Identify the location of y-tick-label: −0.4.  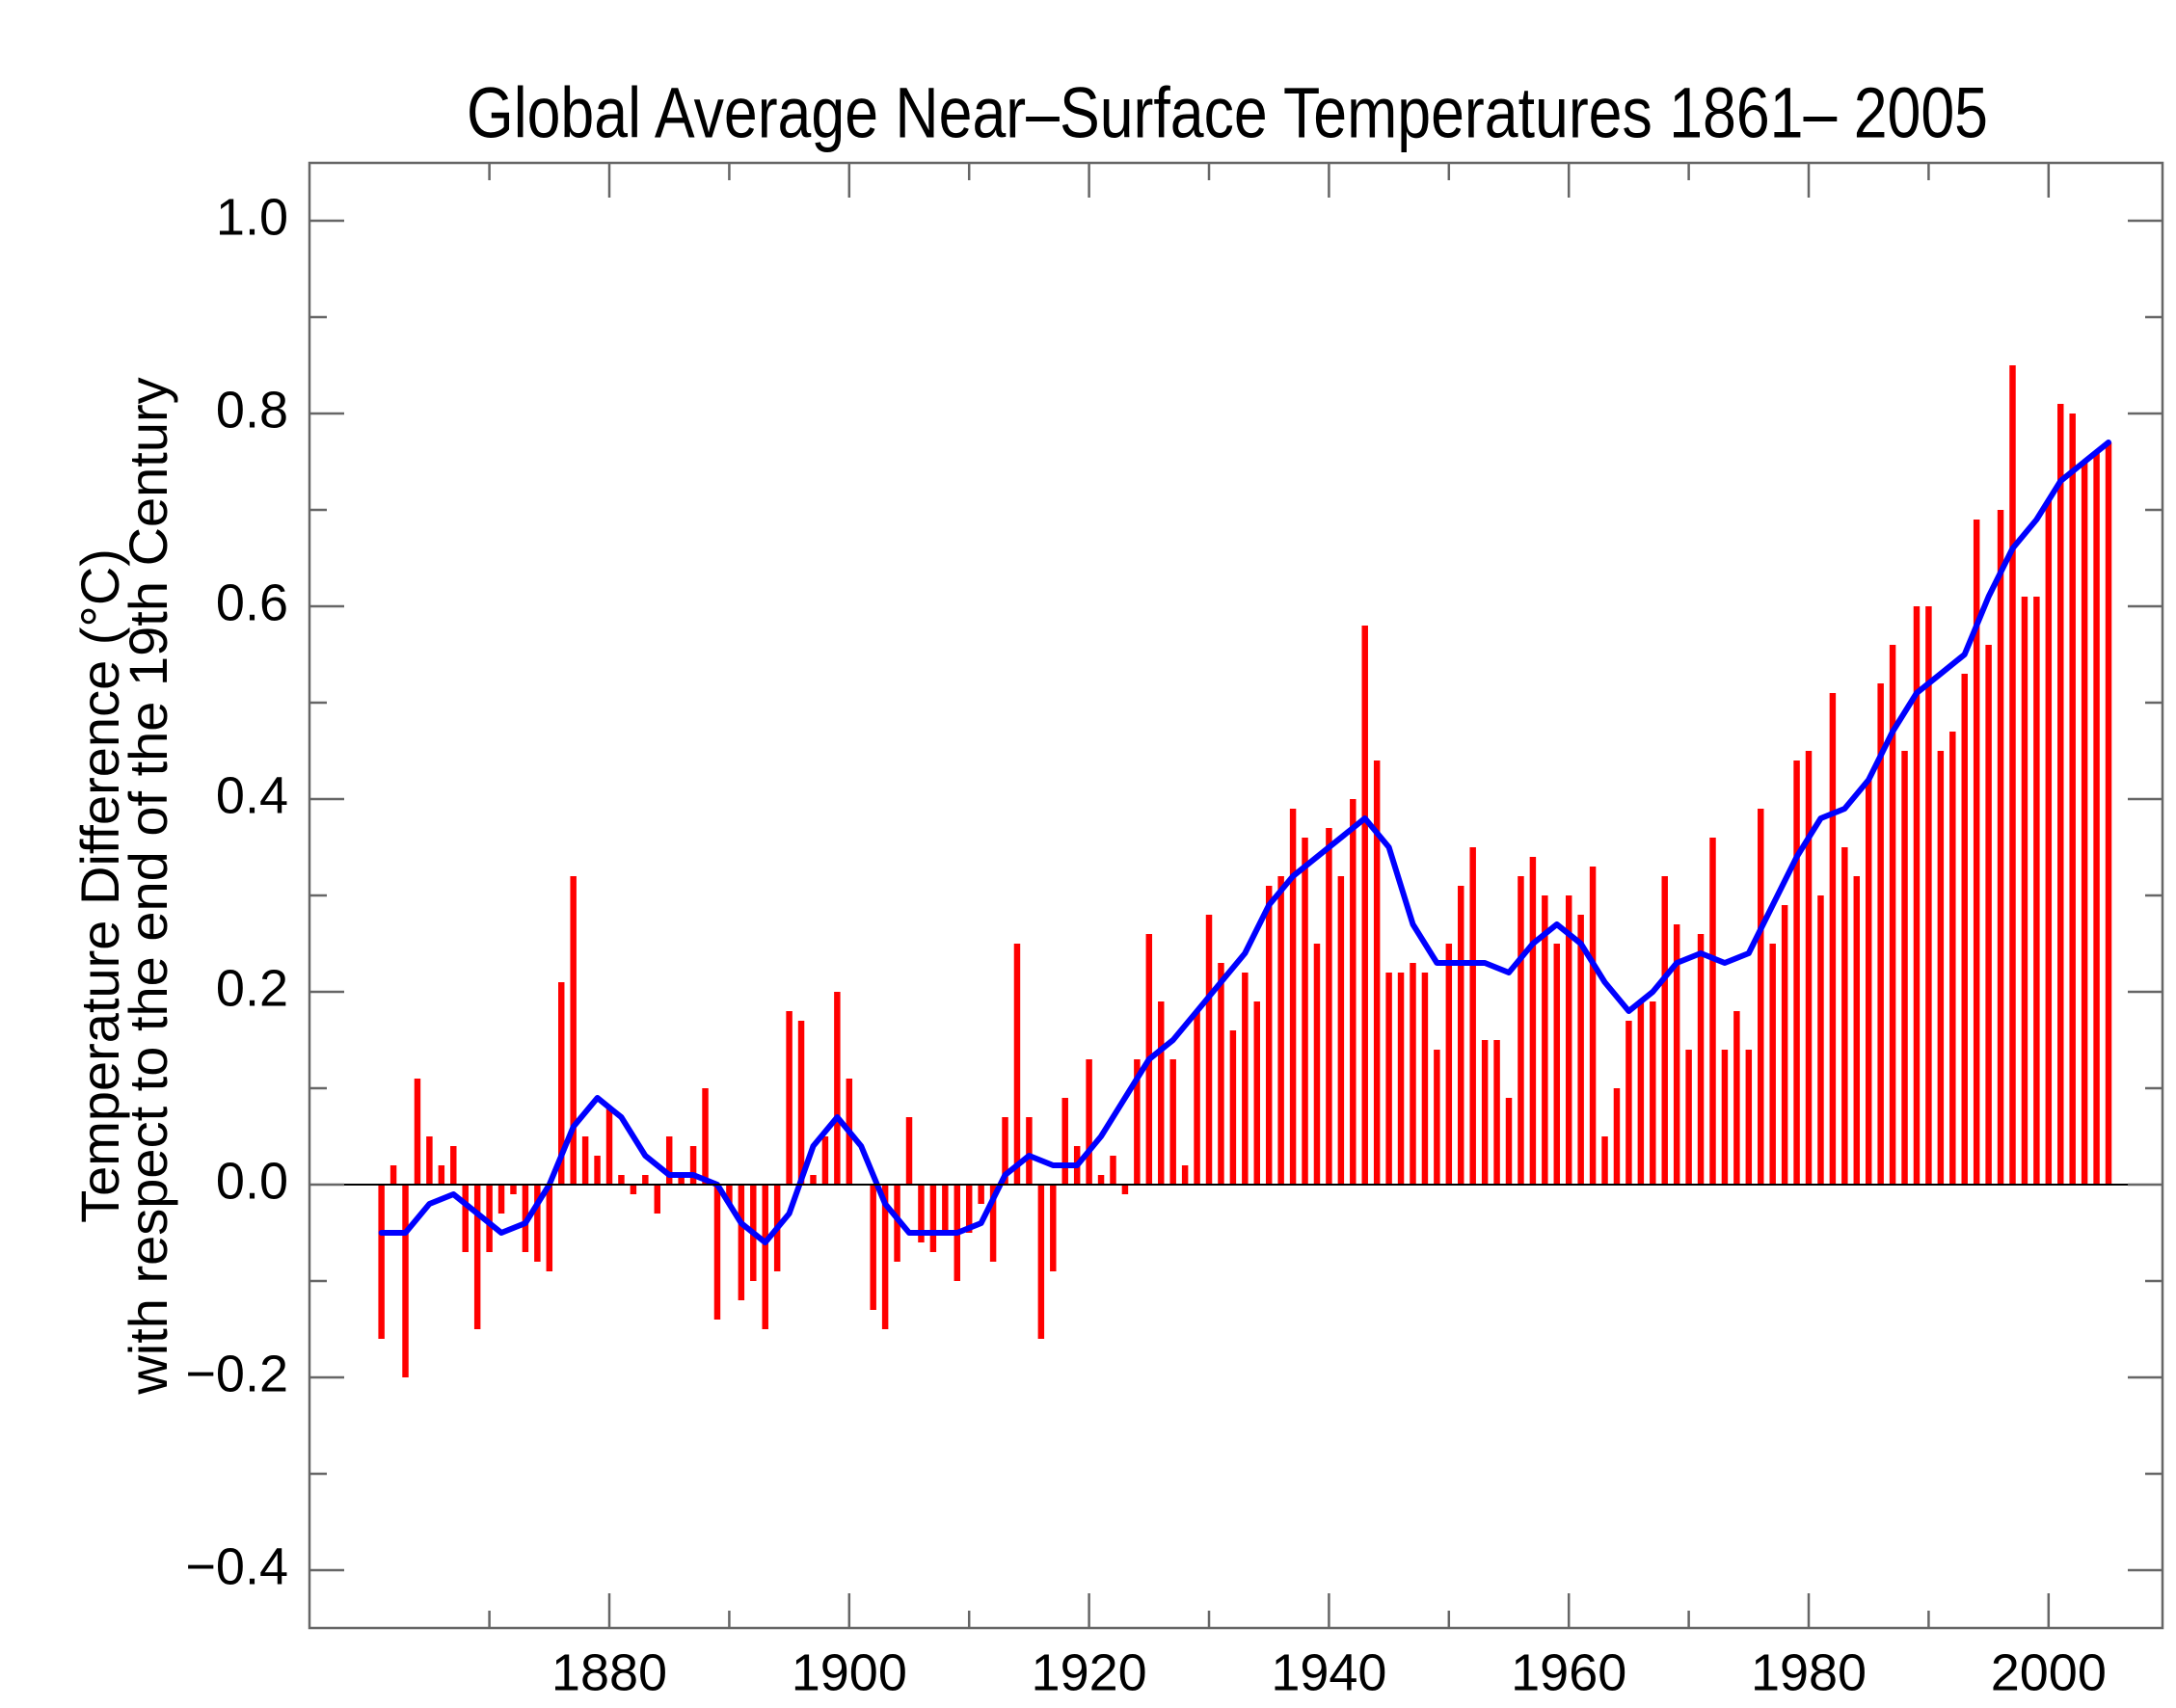
(236, 1566).